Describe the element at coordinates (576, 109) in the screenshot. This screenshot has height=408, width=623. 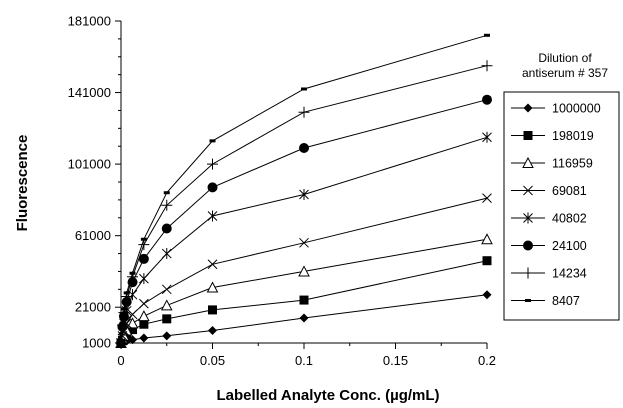
I see `legend-label: 1000000` at that location.